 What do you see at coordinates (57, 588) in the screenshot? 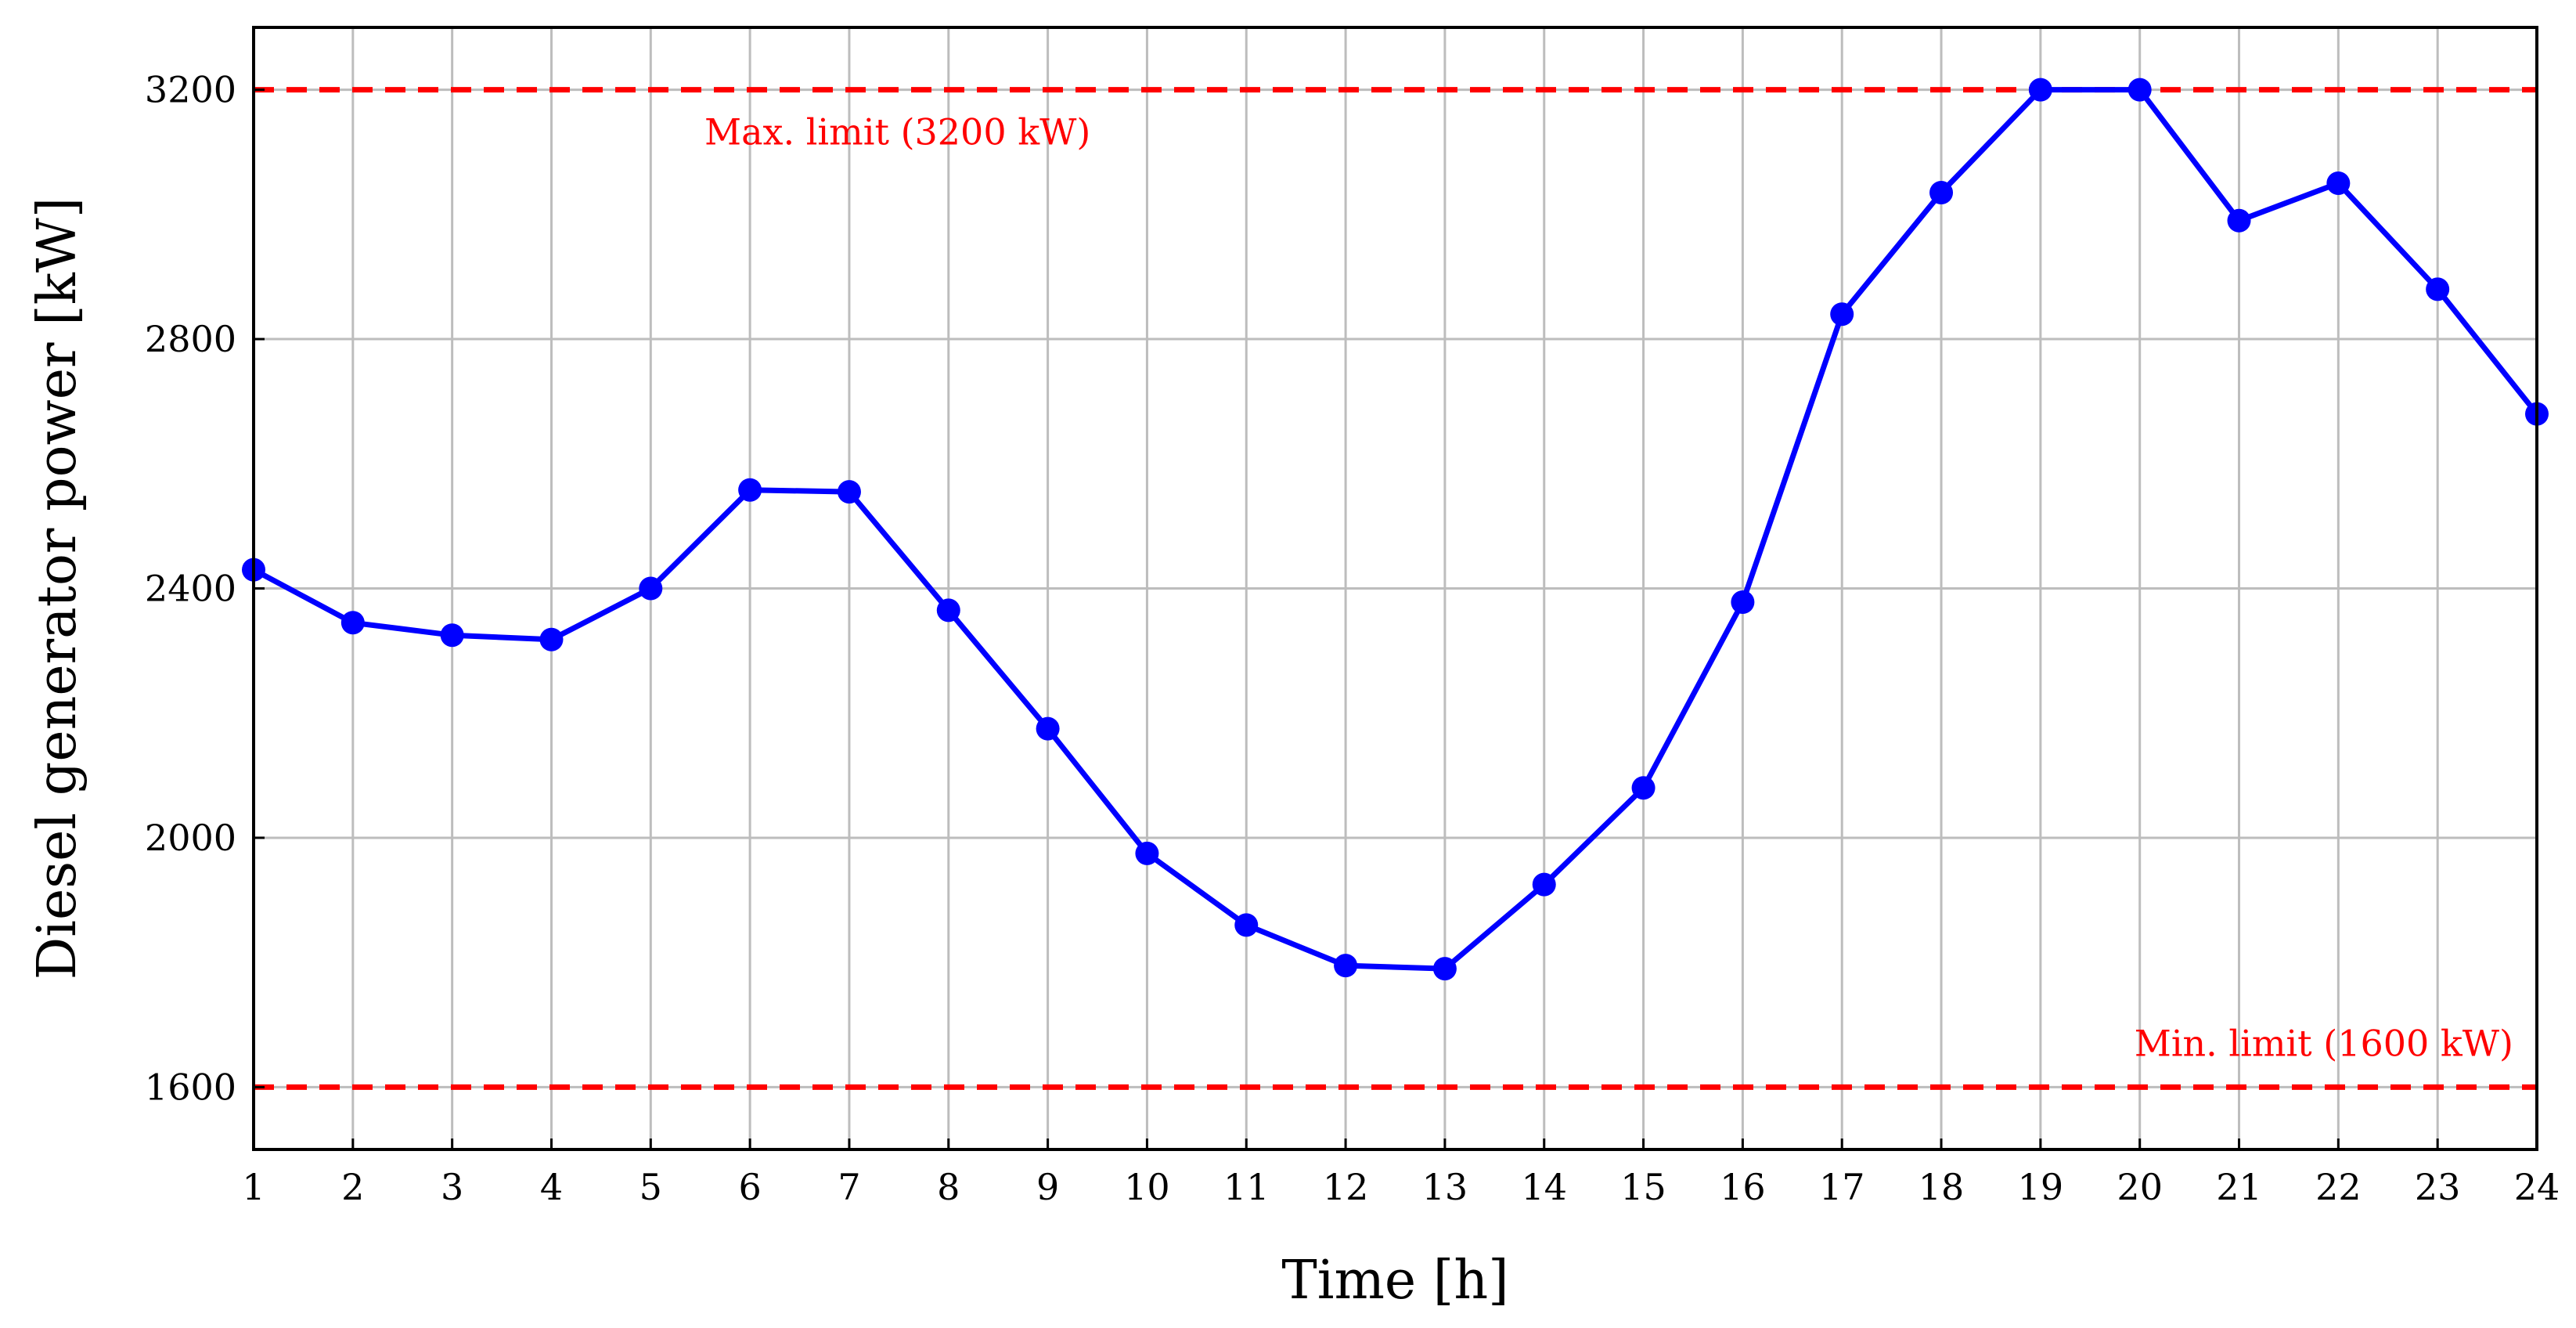
I see `y-axis-title: Diesel generator power [kW]` at bounding box center [57, 588].